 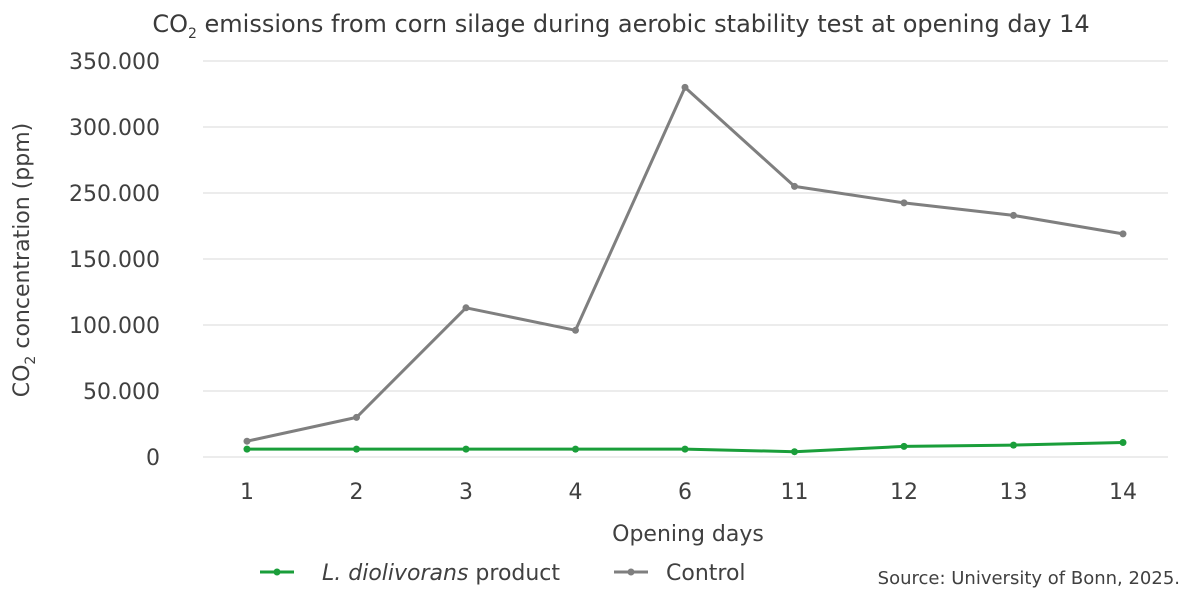 What do you see at coordinates (904, 492) in the screenshot?
I see `x-tick-label: 12` at bounding box center [904, 492].